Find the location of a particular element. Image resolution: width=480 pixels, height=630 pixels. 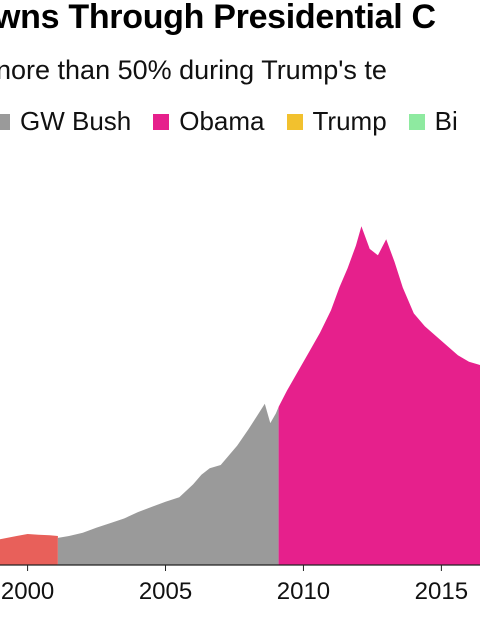

legend-label-biden: Bi is located at coordinates (446, 121).